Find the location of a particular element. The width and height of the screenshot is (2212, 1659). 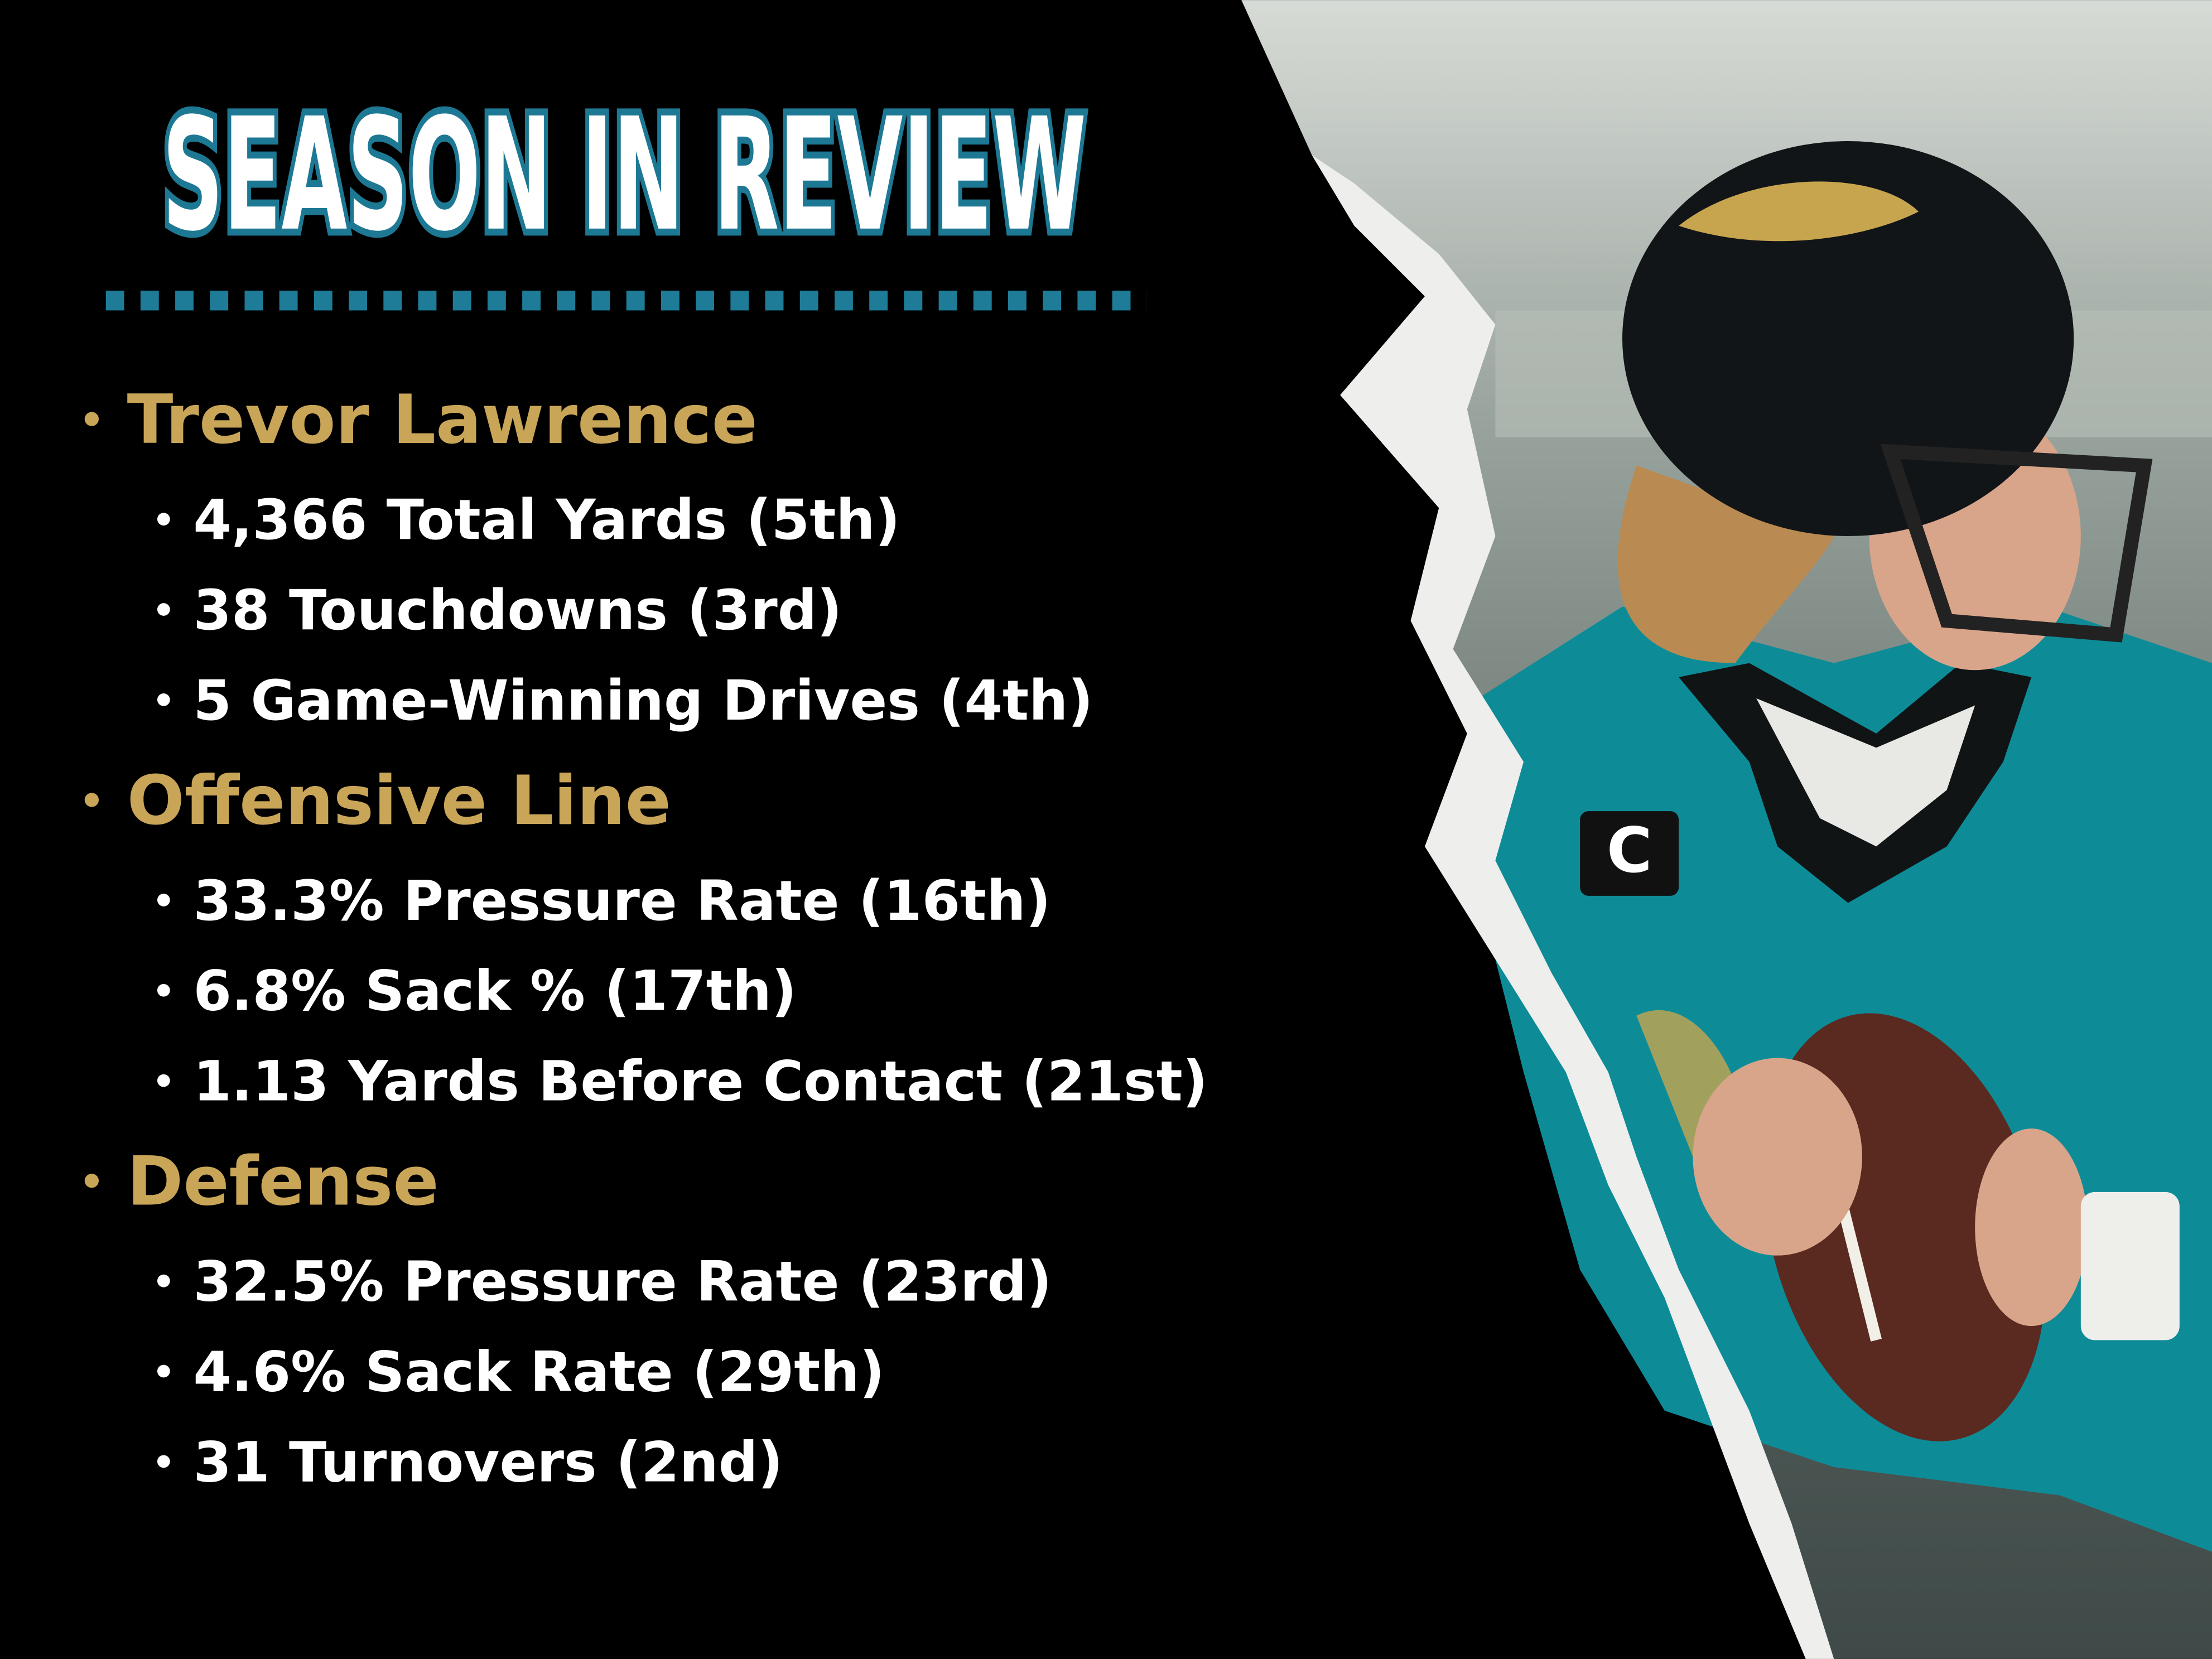

stat-item: 6.8% Sack % (17th) is located at coordinates (495, 991).